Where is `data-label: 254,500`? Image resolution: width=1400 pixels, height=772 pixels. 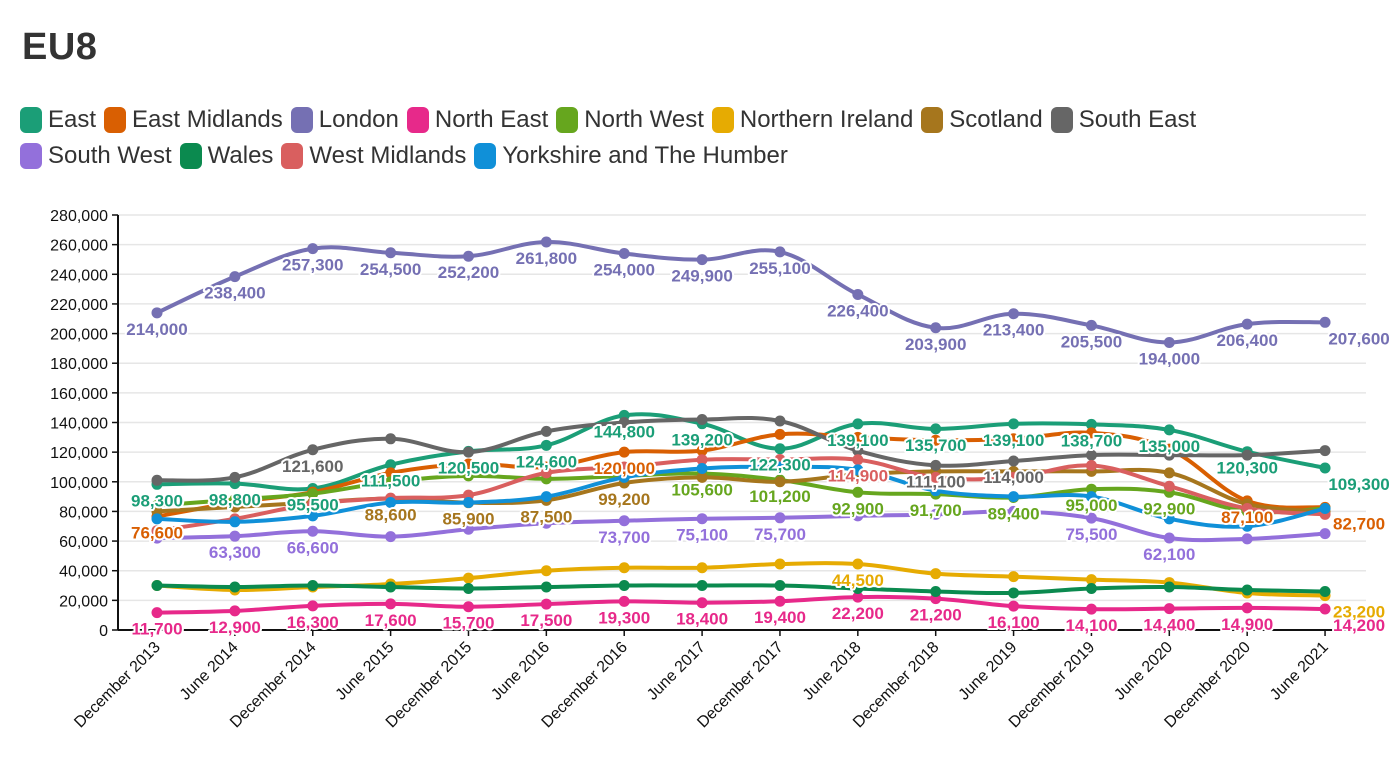
data-label: 254,500 is located at coordinates (390, 269).